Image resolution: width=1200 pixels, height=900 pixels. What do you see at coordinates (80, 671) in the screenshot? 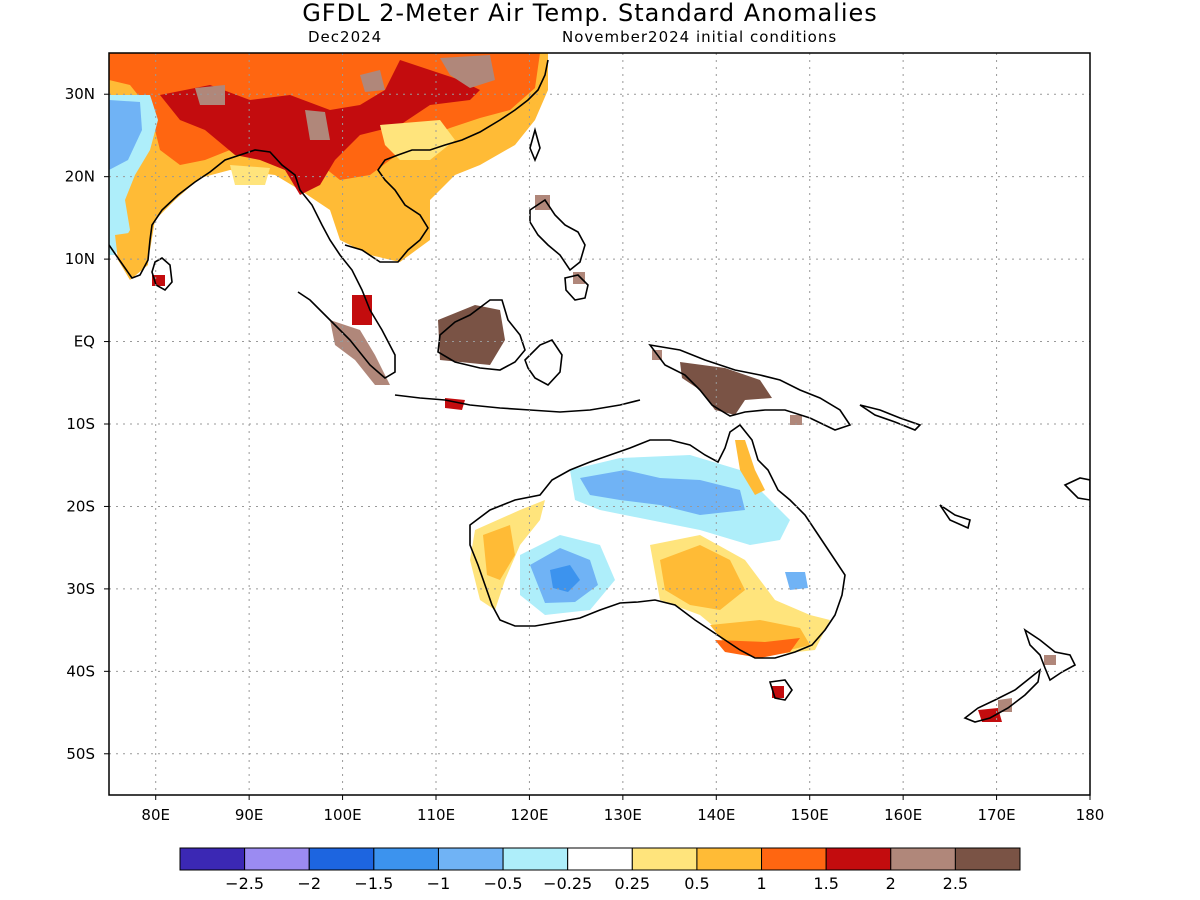
I see `lat-label: 40S` at bounding box center [80, 671].